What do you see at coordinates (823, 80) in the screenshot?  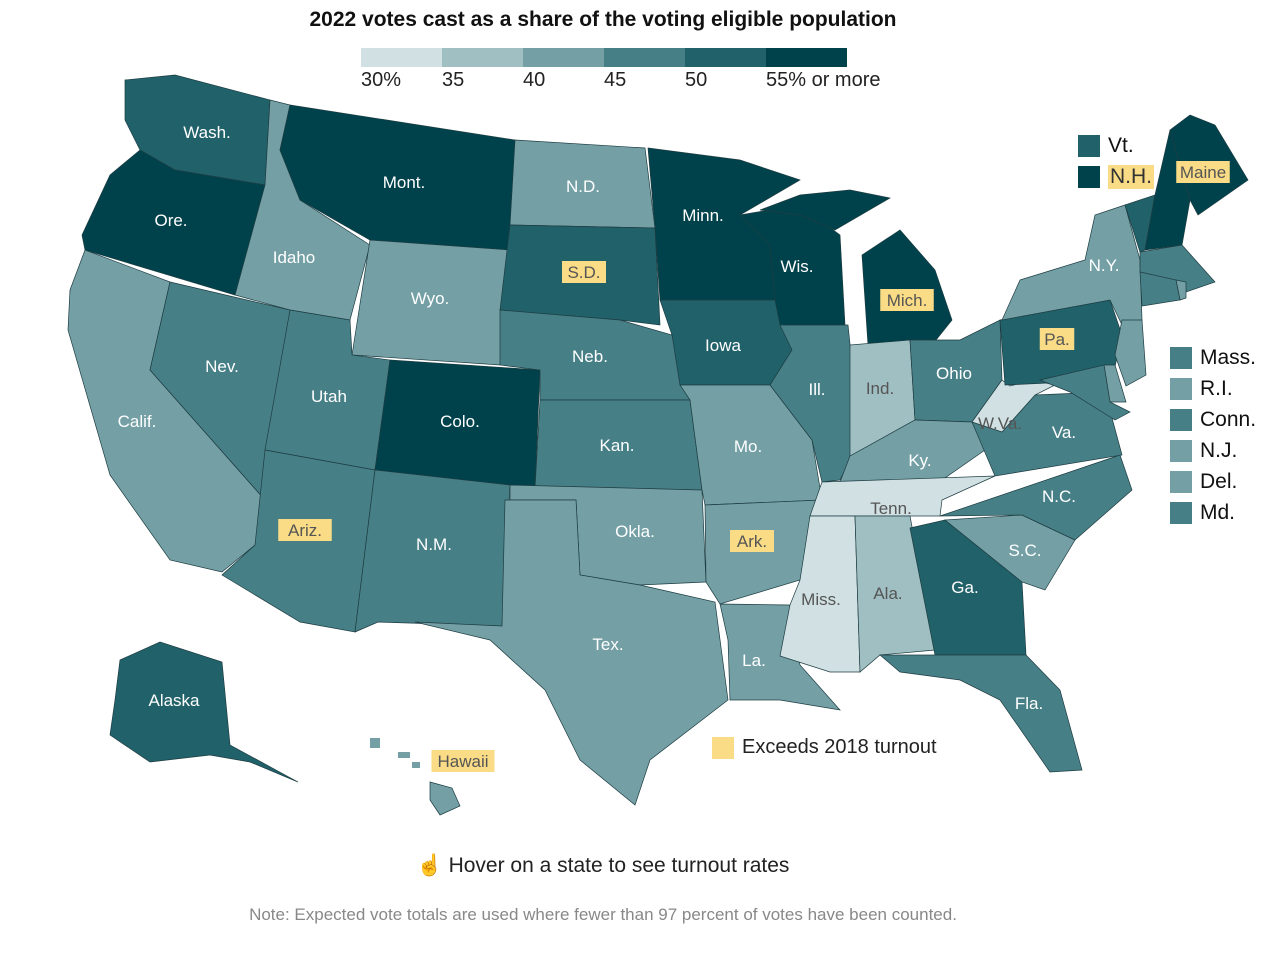 I see `legend-tick: 55% or more` at bounding box center [823, 80].